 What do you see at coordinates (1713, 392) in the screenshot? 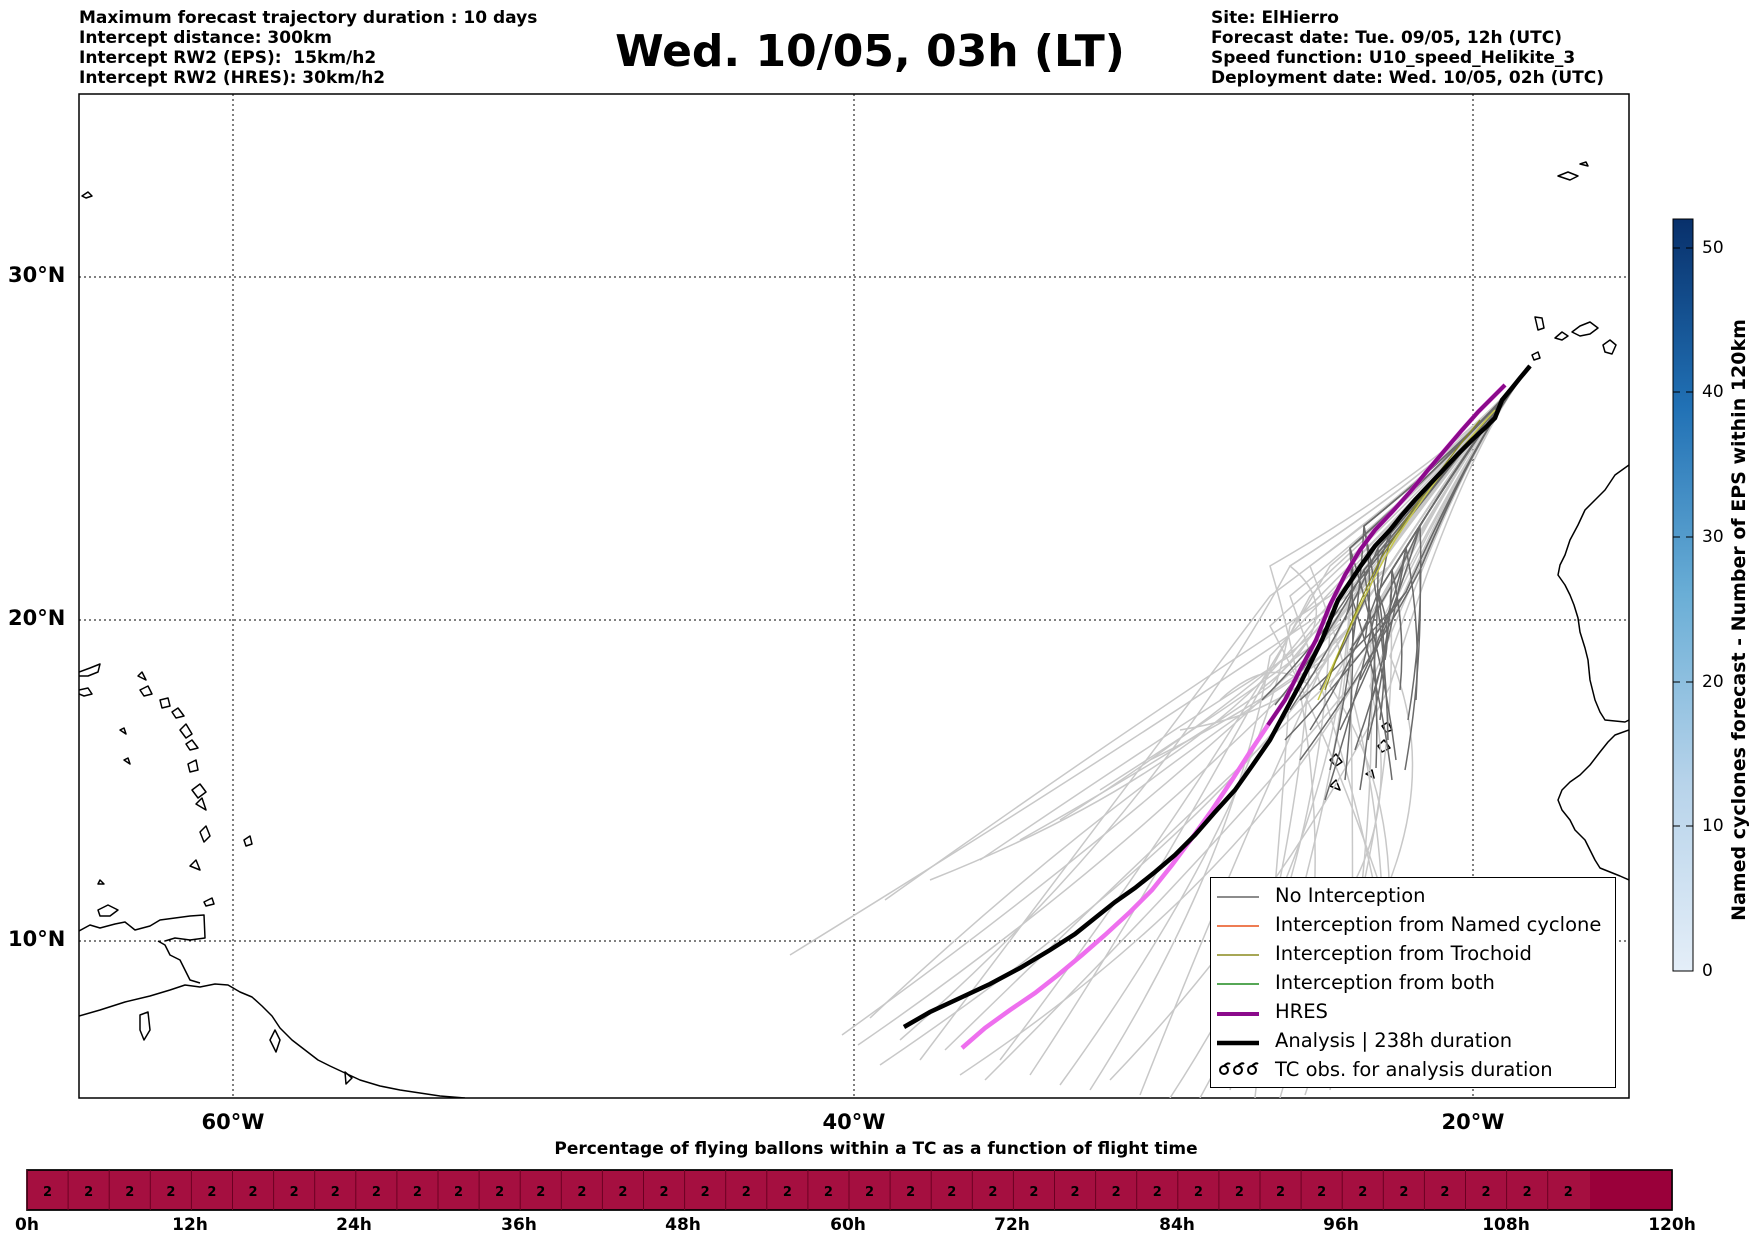
I see `colorbar-tick-label: 40` at bounding box center [1713, 392].